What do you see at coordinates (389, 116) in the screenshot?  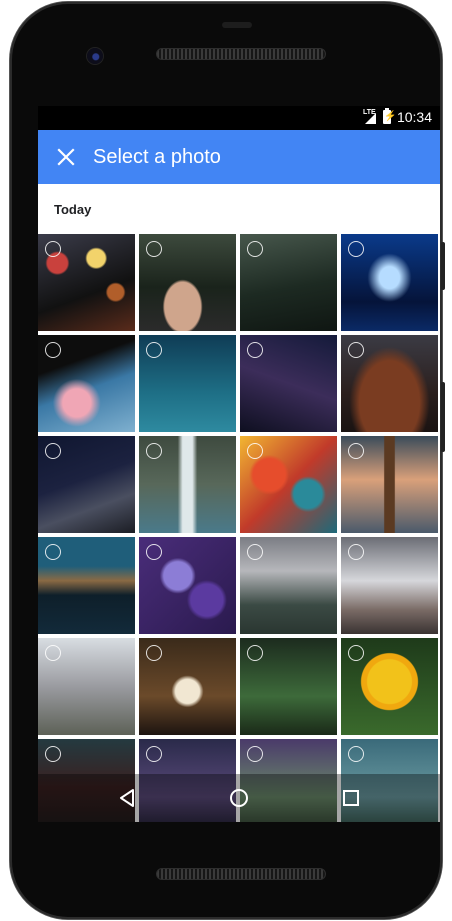 I see `battery-icon: ⚡` at bounding box center [389, 116].